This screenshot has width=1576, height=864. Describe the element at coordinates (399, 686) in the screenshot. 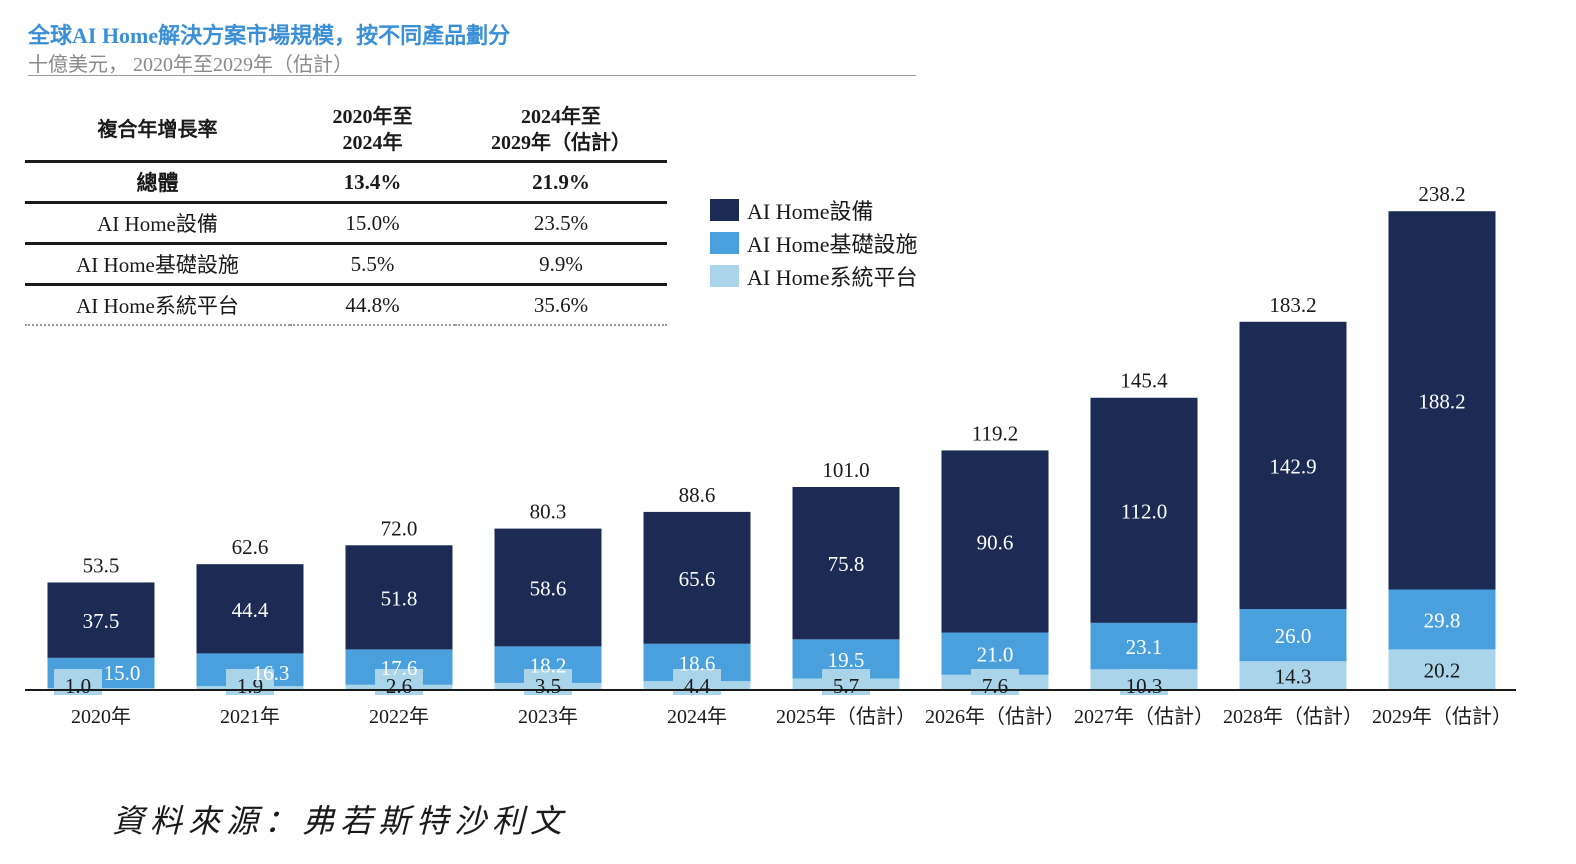

I see `bar-label-platform: 2.6` at that location.